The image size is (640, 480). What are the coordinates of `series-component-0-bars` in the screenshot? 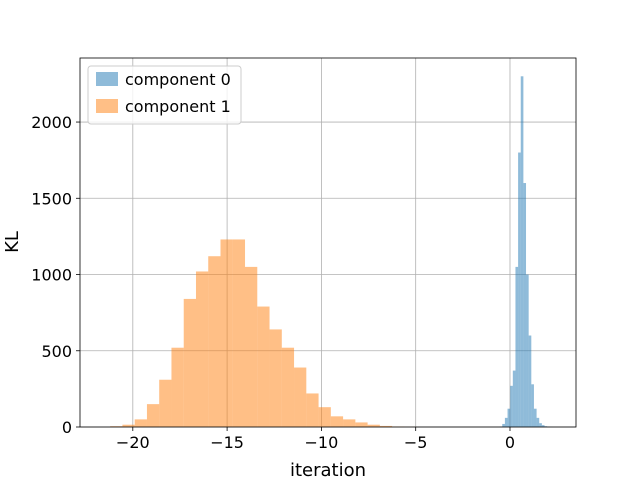 It's located at (526, 252).